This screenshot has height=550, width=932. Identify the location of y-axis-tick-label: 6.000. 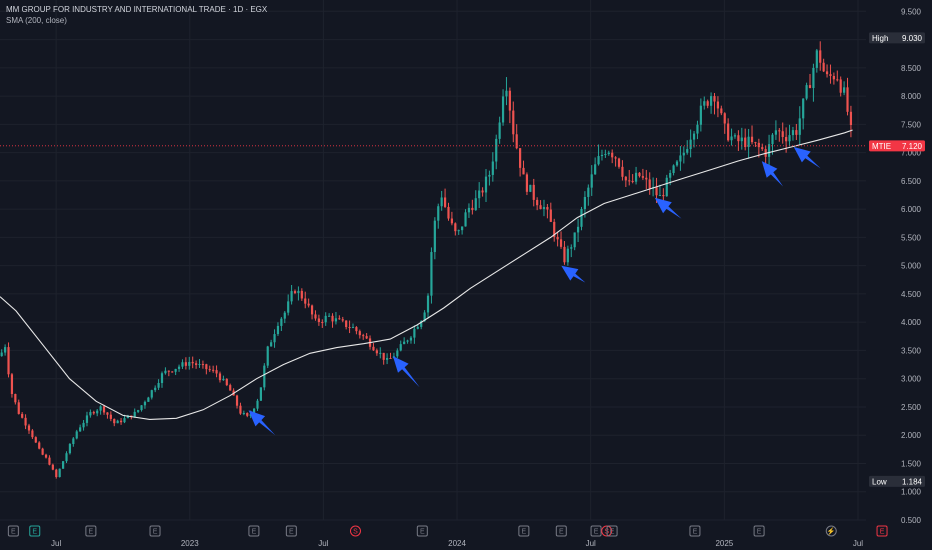
(911, 209).